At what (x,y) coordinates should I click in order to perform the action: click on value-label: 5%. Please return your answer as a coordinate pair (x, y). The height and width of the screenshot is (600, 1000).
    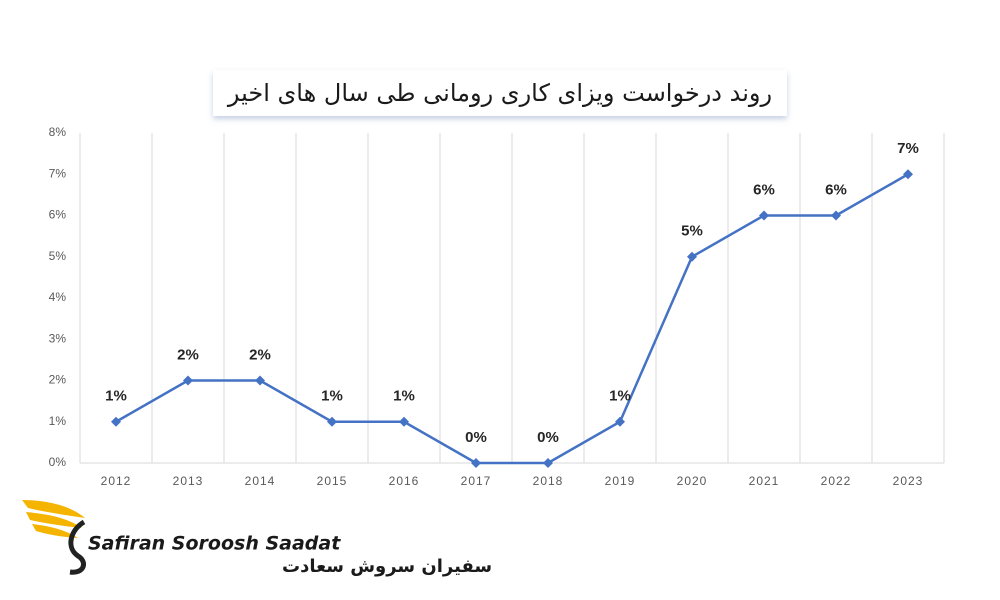
    Looking at the image, I should click on (692, 231).